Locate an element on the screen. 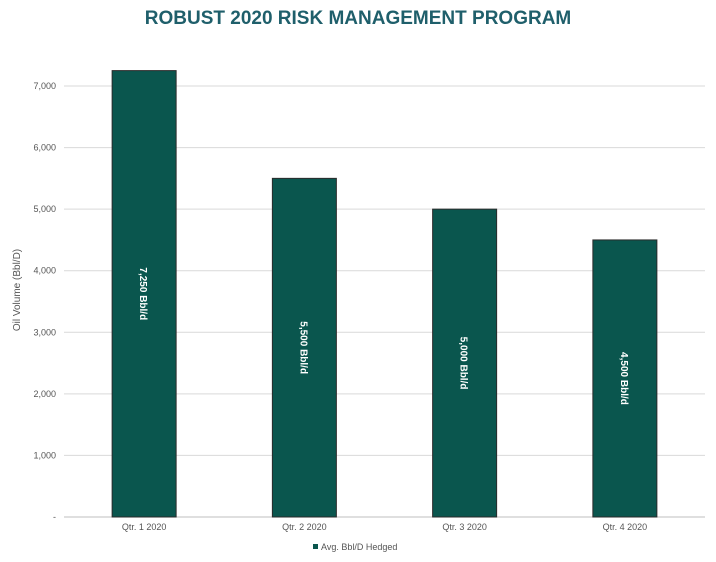  legend: Avg. Bbl/D Hedged is located at coordinates (355, 547).